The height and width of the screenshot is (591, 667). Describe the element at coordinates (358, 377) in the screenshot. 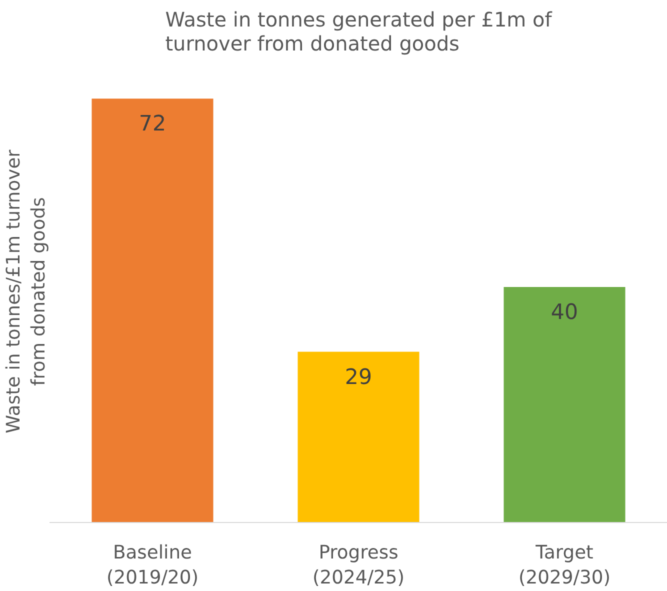

I see `data-label: 29` at that location.